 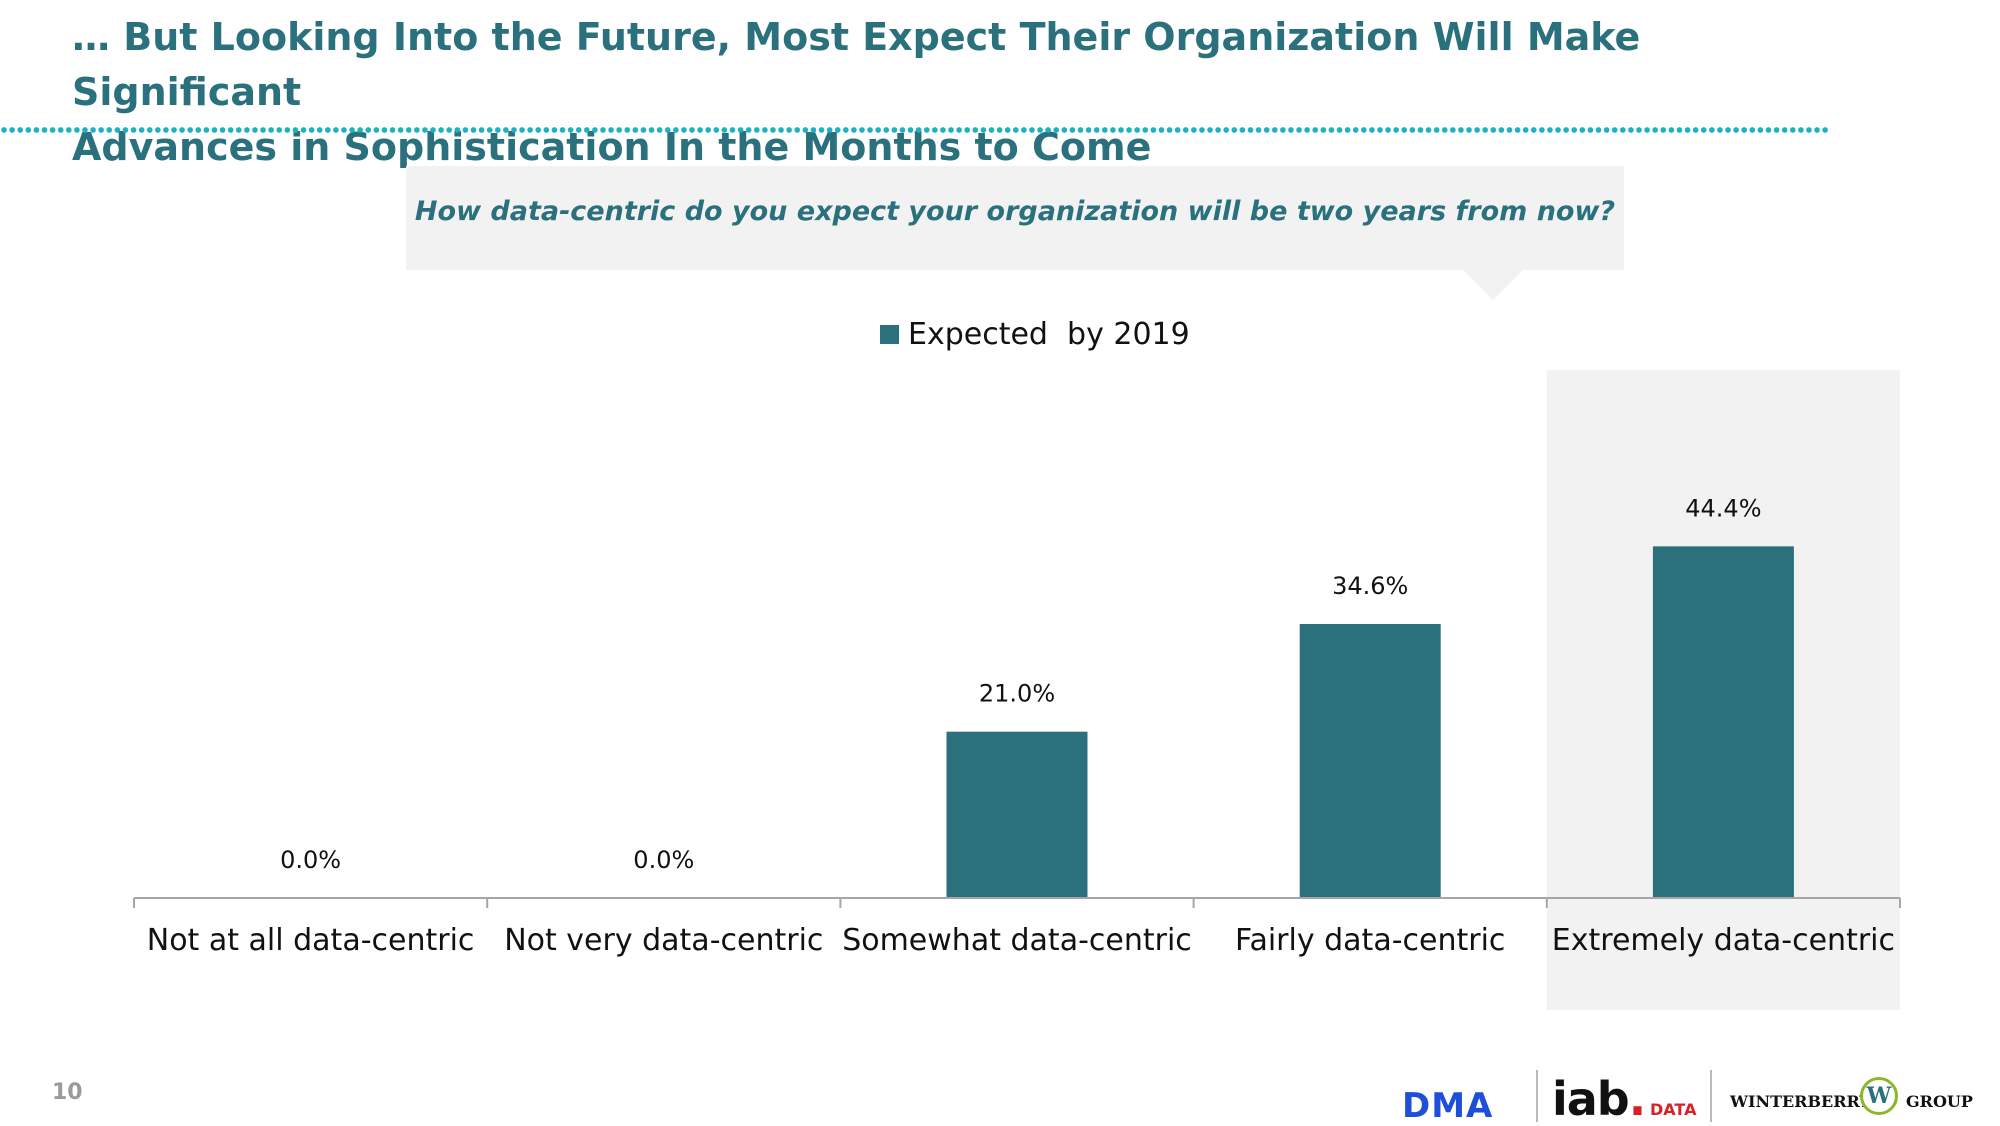 I want to click on legend-label: Expected by 2019, so click(x=1049, y=334).